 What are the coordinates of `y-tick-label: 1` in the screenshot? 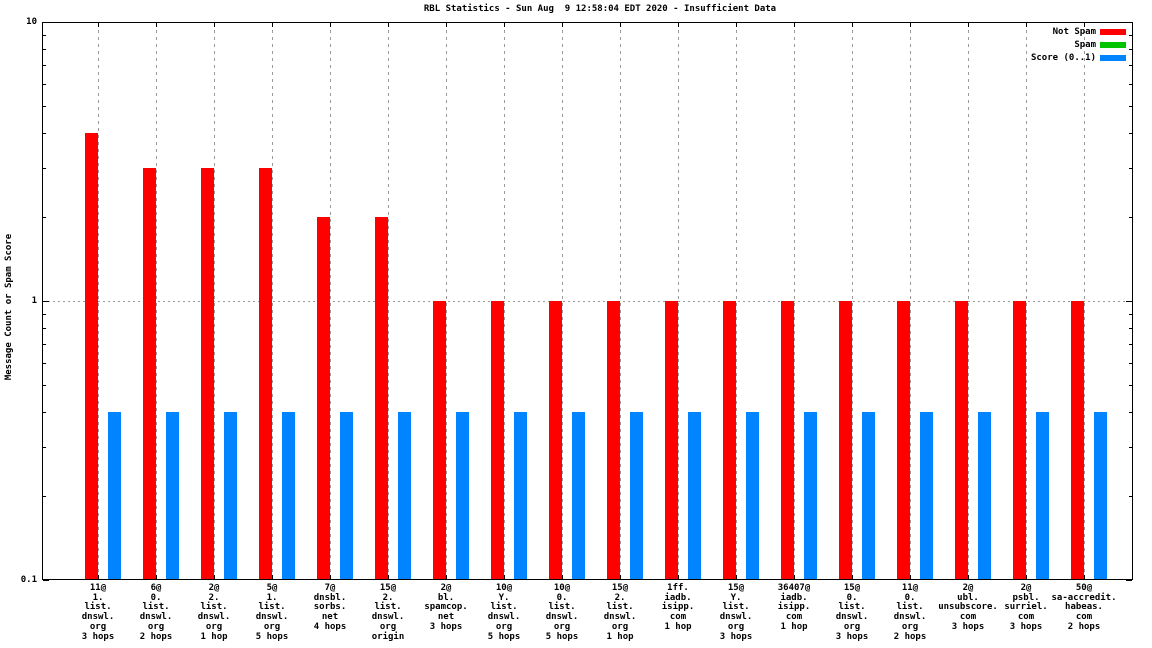 It's located at (34, 301).